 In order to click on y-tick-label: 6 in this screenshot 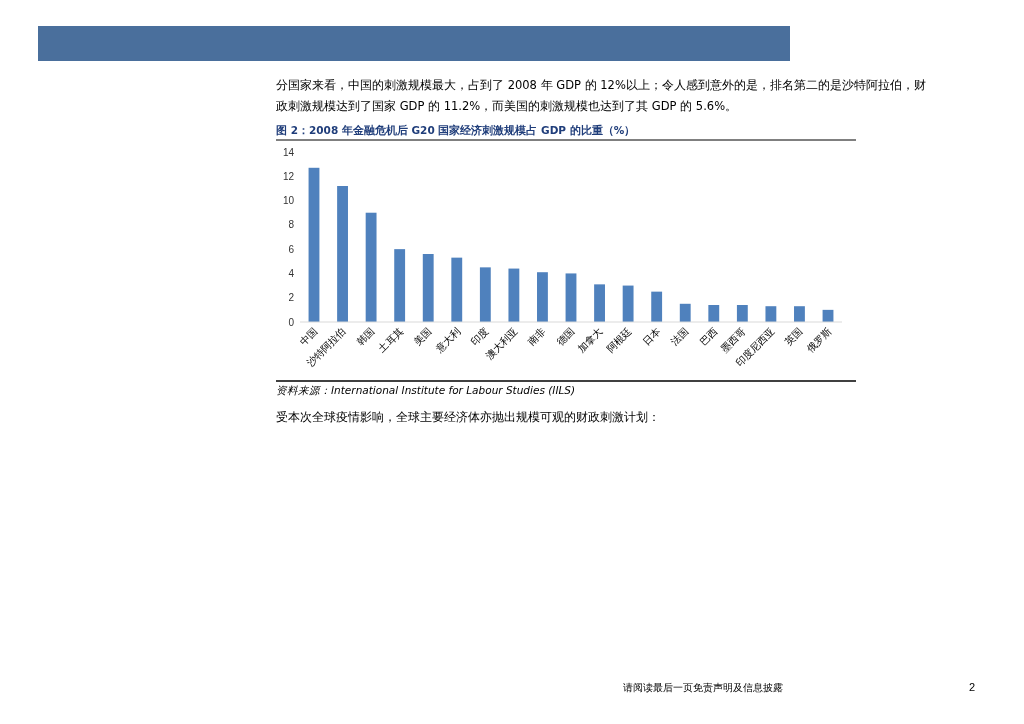, I will do `click(291, 249)`.